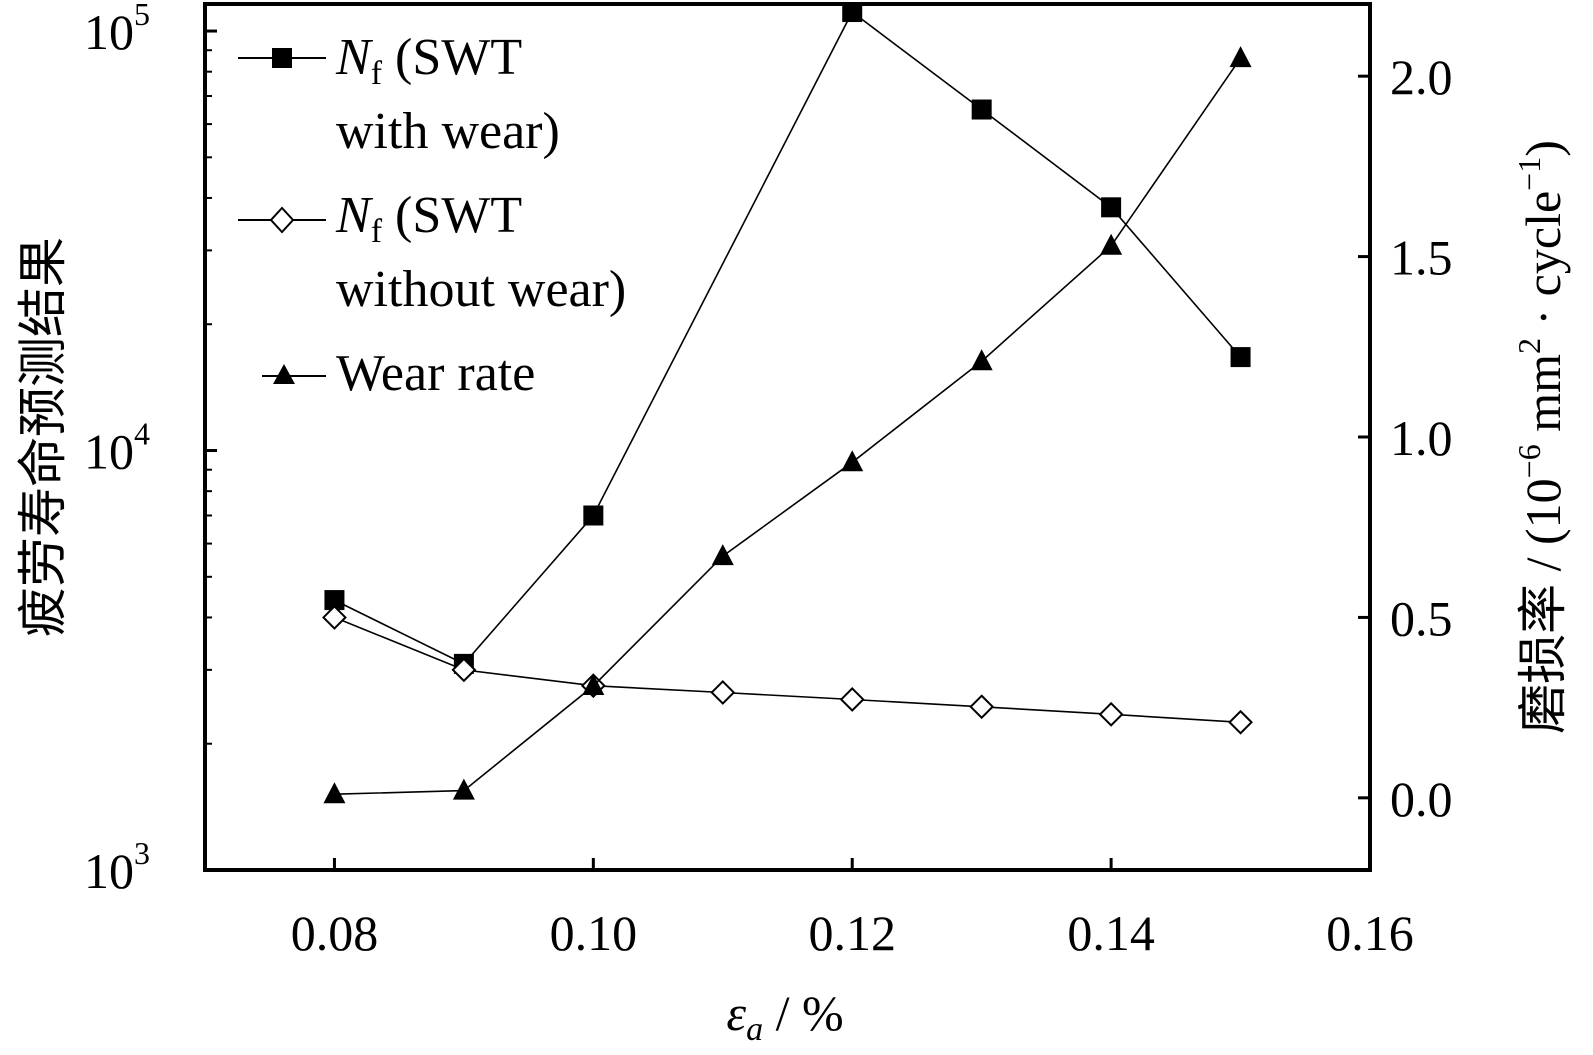  I want to click on x-axis-ticks: 0.08 0.10 0.12 0.14 0.16, so click(852, 909).